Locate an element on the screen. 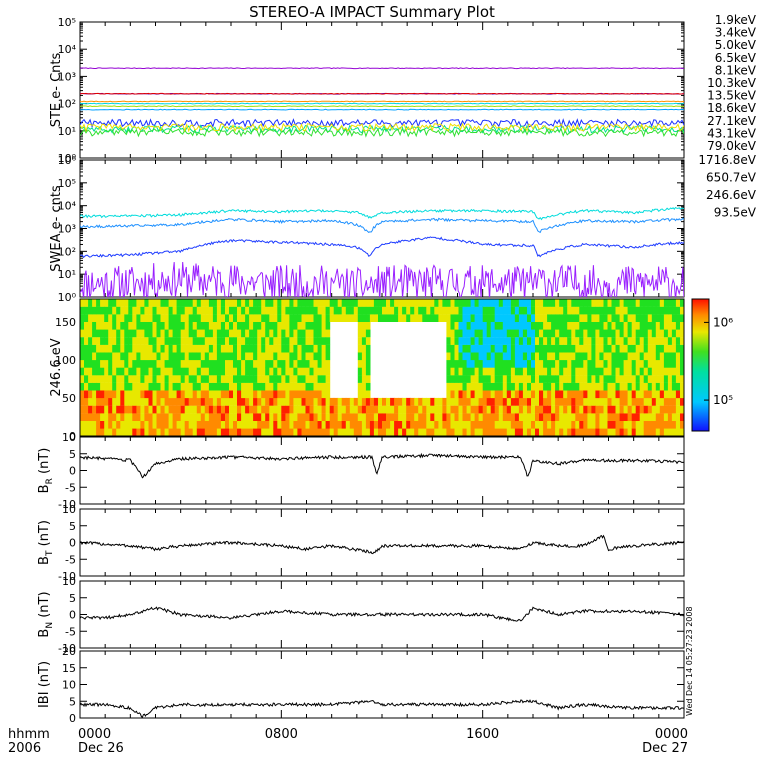 The width and height of the screenshot is (780, 780). field-series-line is located at coordinates (382, 708).